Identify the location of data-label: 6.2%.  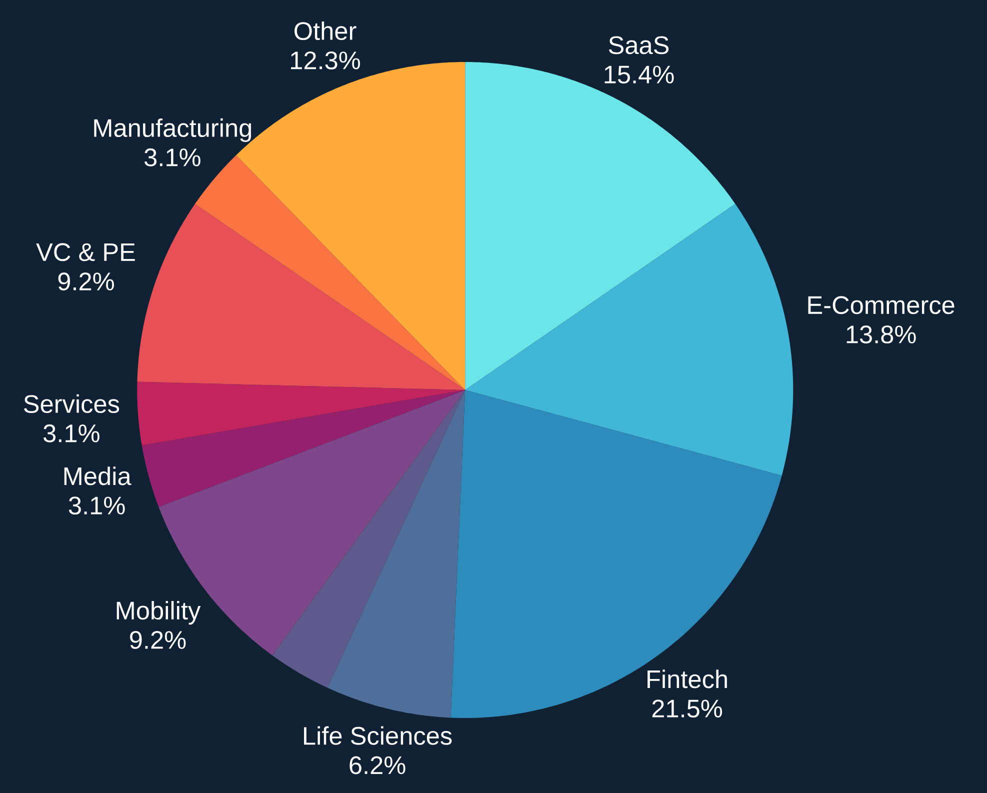
(378, 765).